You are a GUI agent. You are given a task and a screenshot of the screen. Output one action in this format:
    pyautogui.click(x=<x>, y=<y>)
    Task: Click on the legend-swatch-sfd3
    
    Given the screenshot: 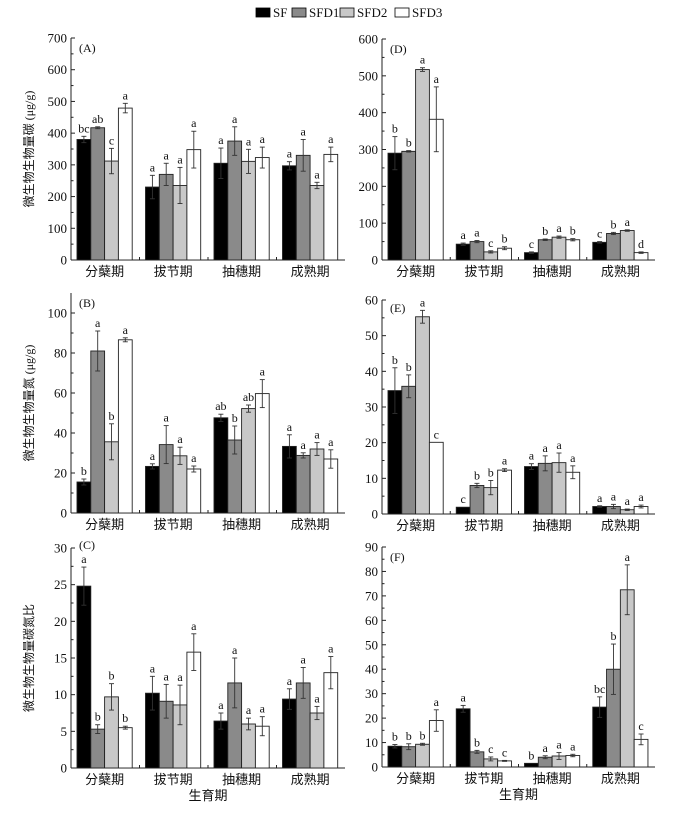 What is the action you would take?
    pyautogui.click(x=402, y=12)
    